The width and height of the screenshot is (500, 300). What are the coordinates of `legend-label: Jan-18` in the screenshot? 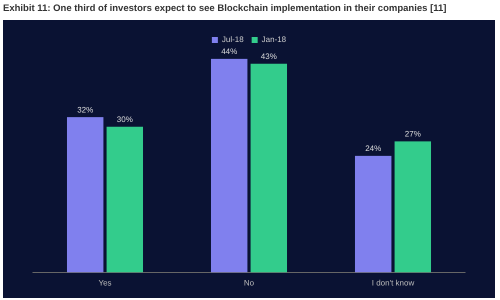 It's located at (274, 39).